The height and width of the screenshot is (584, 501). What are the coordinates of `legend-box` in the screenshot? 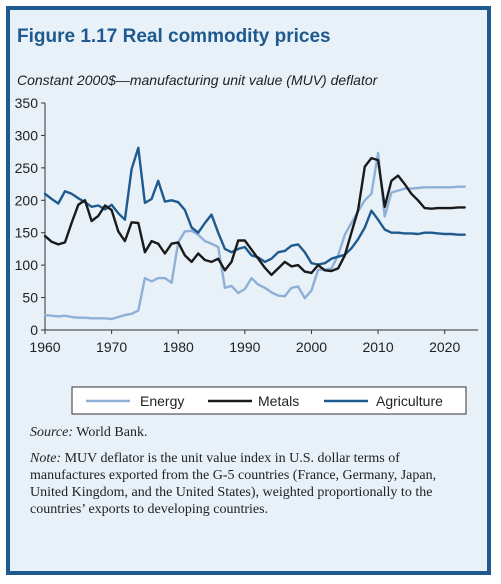 It's located at (269, 400).